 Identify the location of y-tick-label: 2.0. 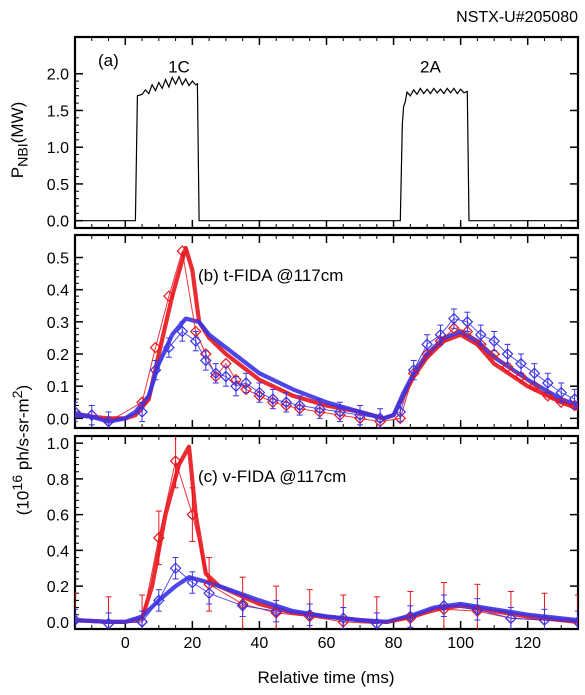
(58, 75).